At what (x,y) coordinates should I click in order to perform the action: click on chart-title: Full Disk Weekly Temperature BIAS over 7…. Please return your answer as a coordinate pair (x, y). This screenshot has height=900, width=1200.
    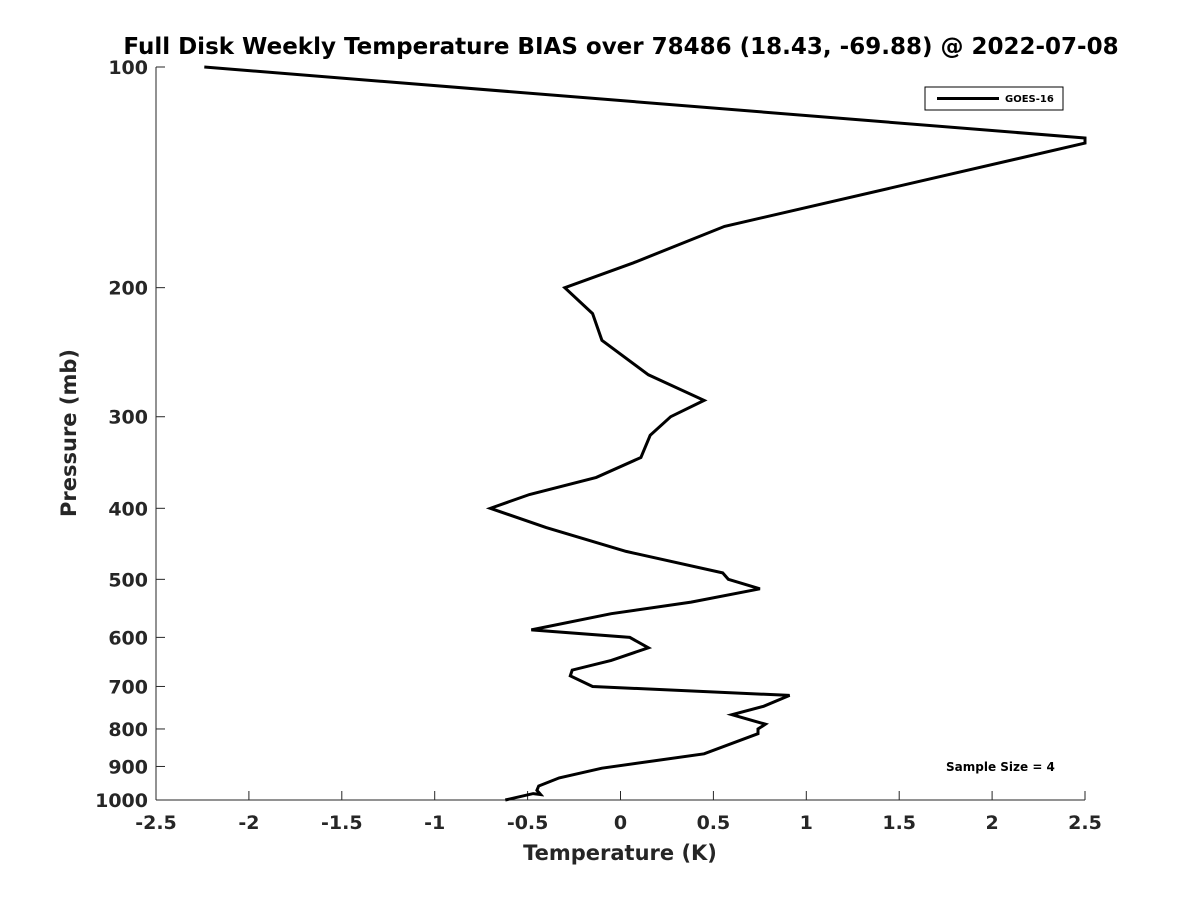
    Looking at the image, I should click on (620, 47).